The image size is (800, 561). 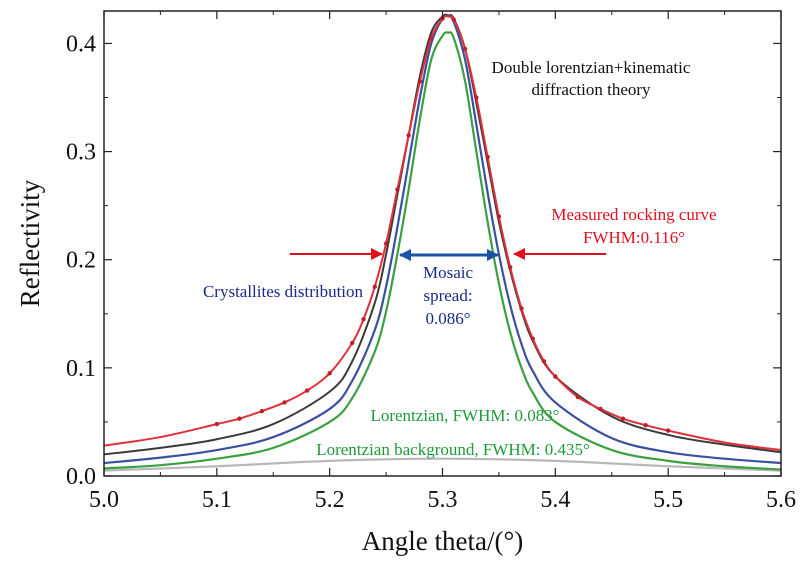 I want to click on y-axis-label: Reflectivity, so click(x=30, y=243).